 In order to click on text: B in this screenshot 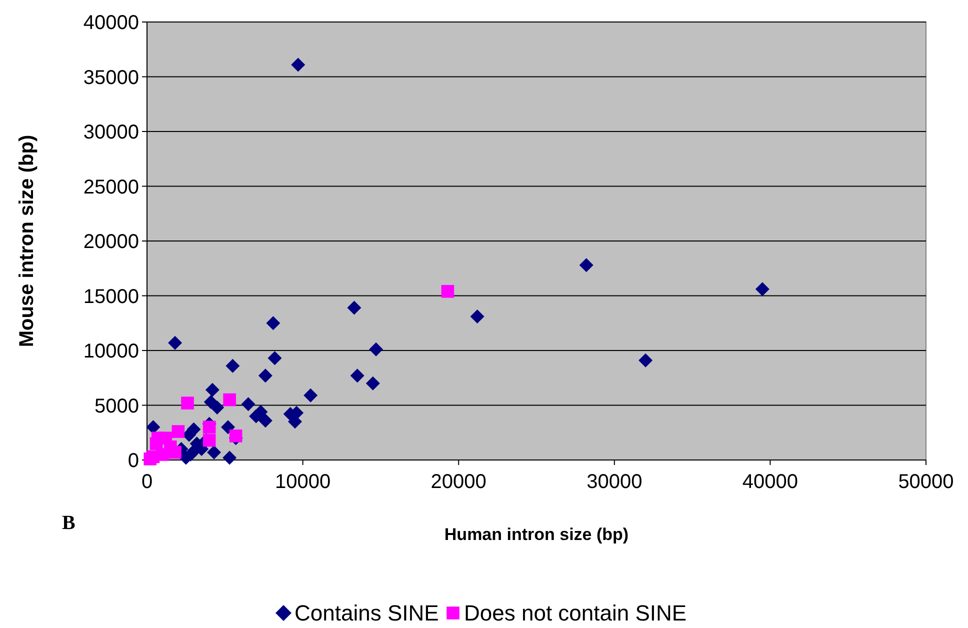, I will do `click(69, 523)`.